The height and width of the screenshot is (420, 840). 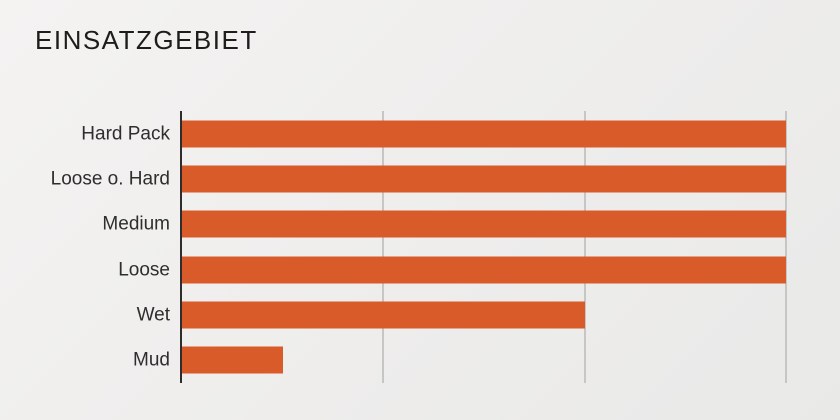 What do you see at coordinates (484, 224) in the screenshot?
I see `bar-medium` at bounding box center [484, 224].